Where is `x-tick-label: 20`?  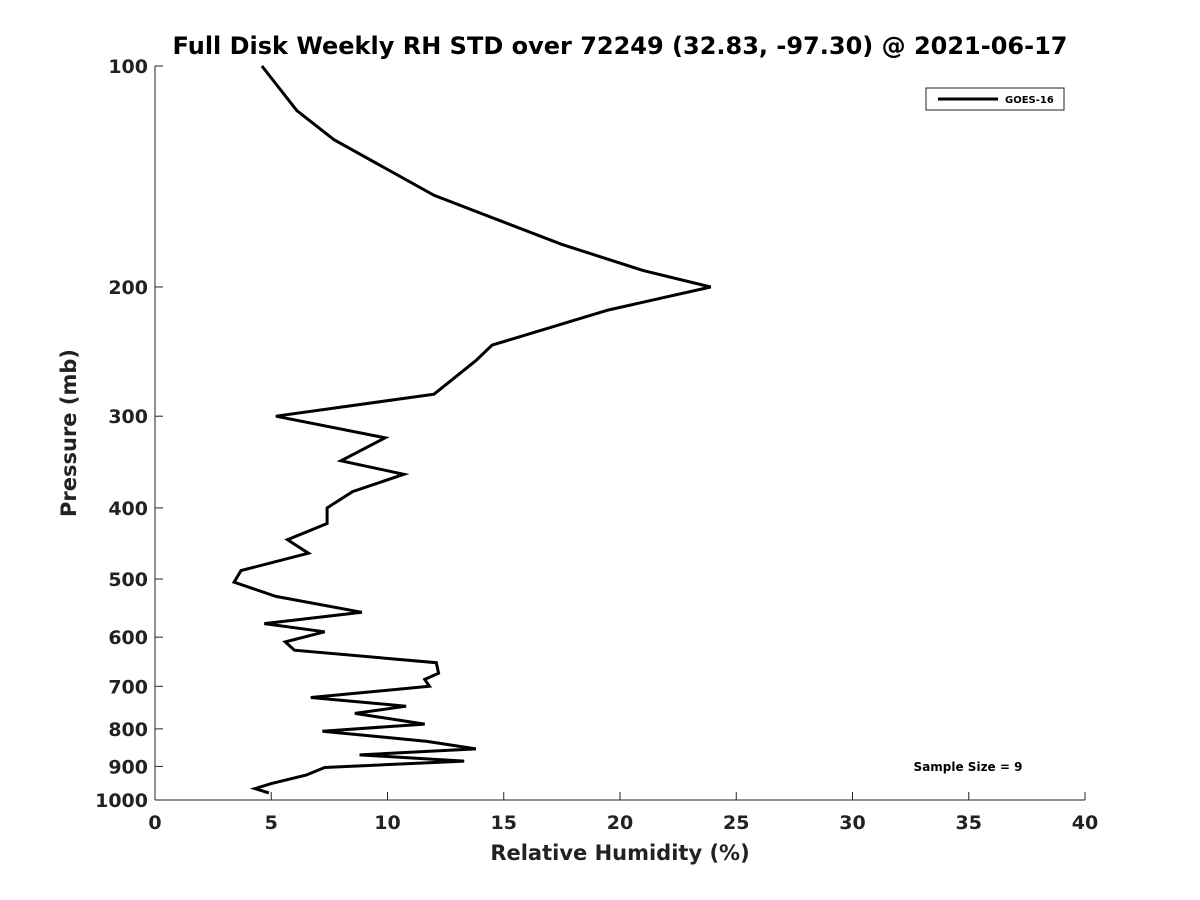
x-tick-label: 20 is located at coordinates (620, 823).